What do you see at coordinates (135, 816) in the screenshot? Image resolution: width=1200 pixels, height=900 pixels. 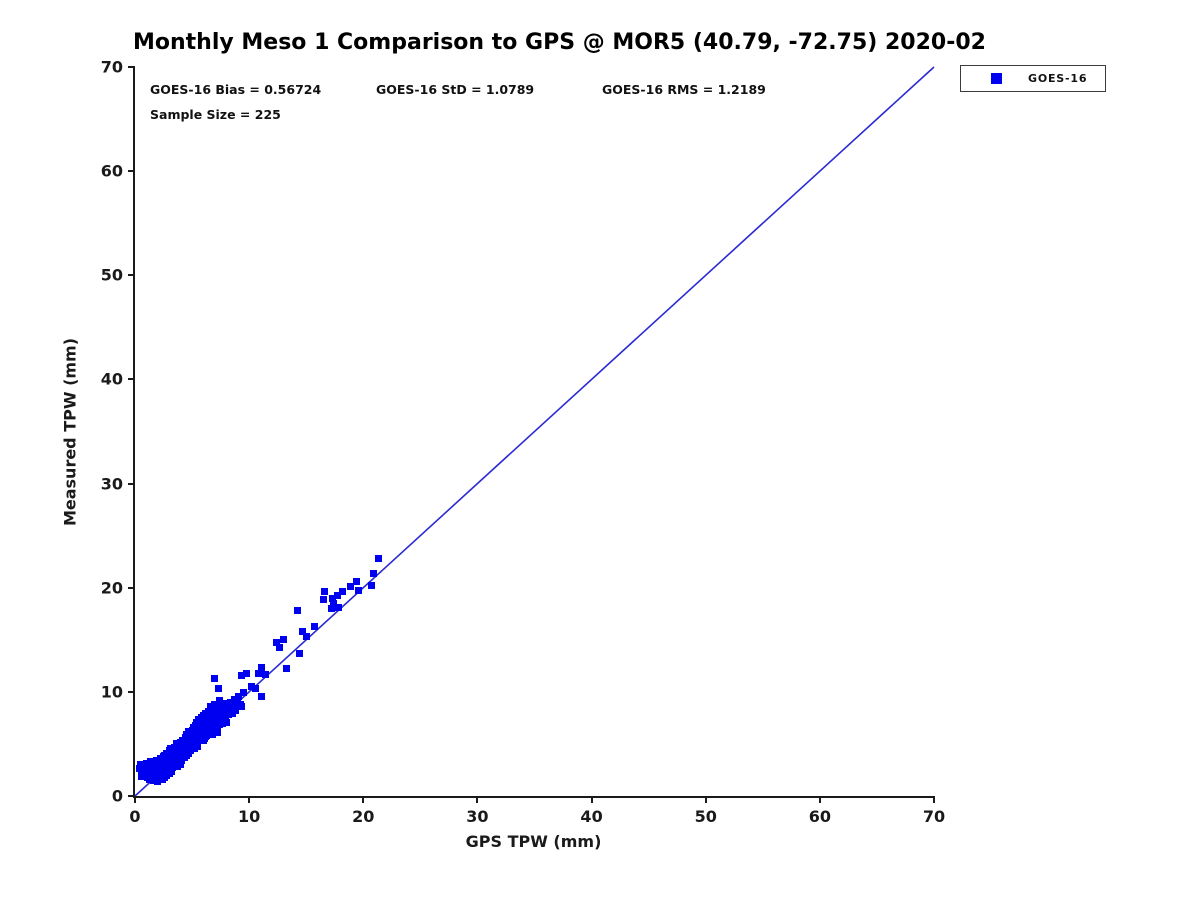 I see `x-tick-label: 0` at bounding box center [135, 816].